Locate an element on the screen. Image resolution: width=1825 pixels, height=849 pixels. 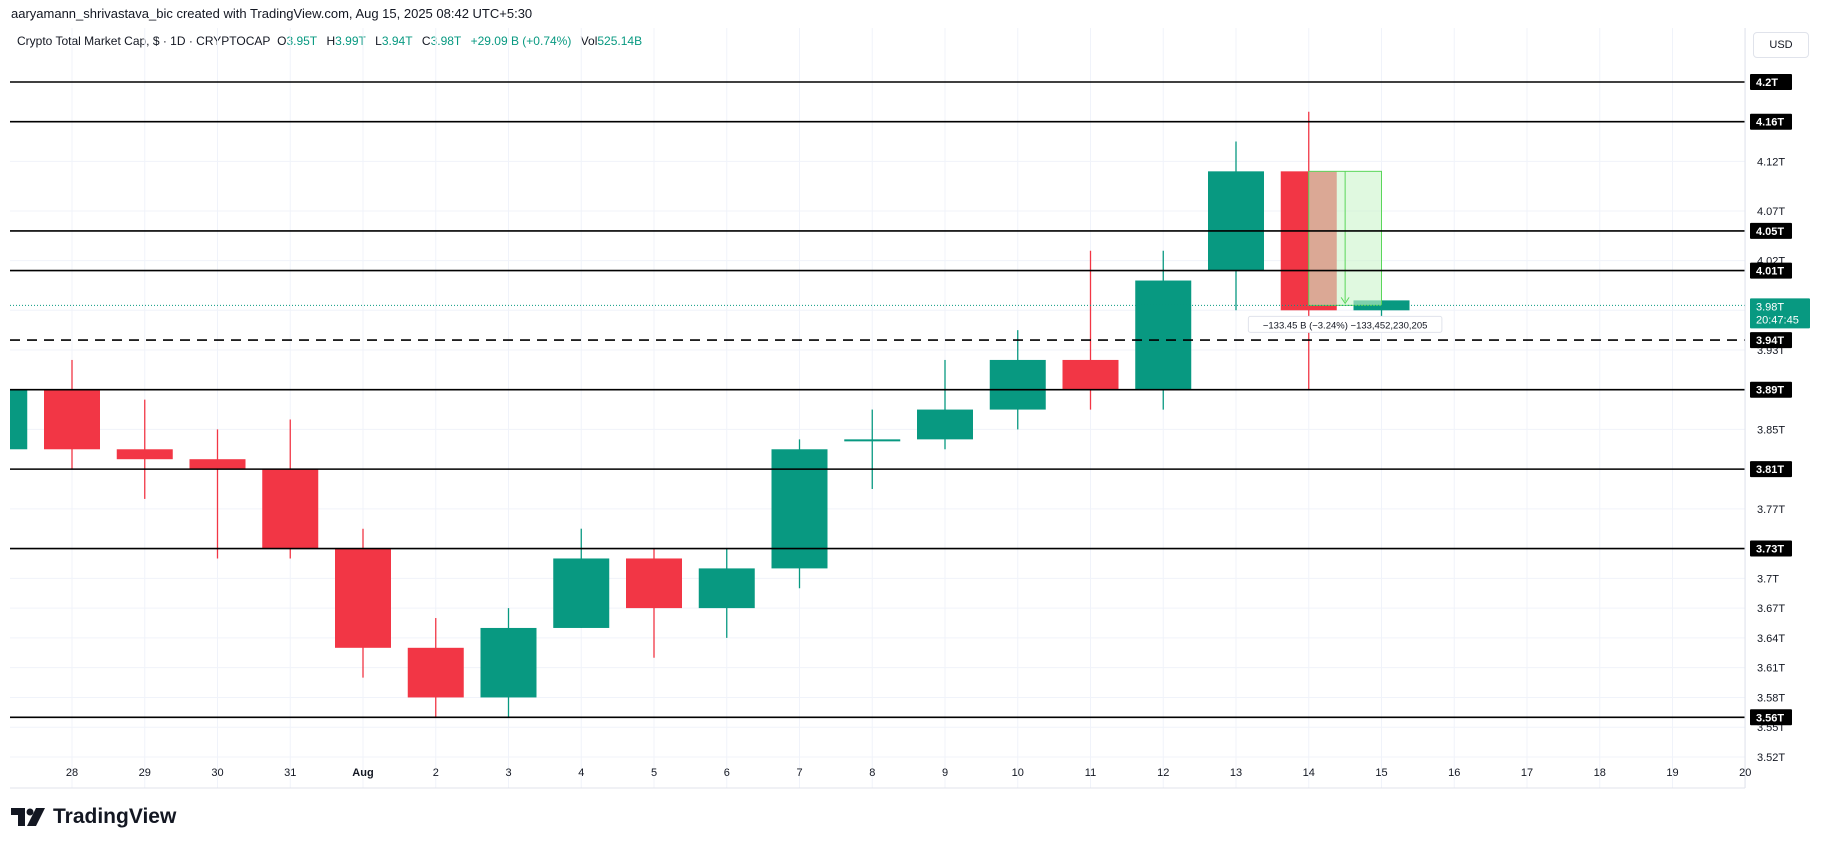
y-tick-label: 3.64T is located at coordinates (1771, 639).